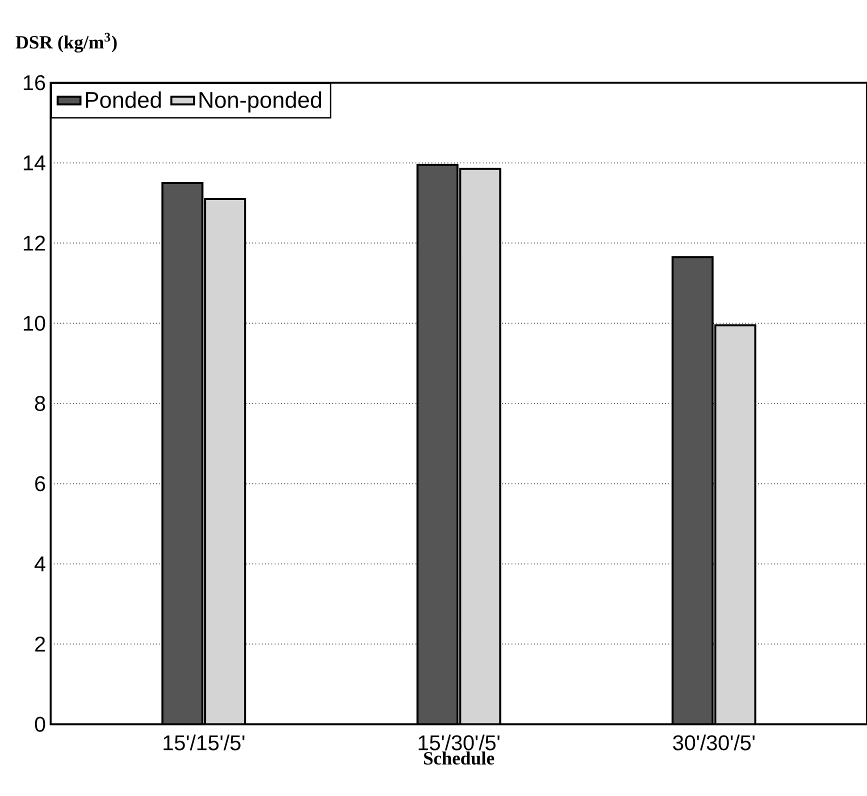 This screenshot has height=796, width=867. Describe the element at coordinates (123, 99) in the screenshot. I see `legend-label: Ponded` at that location.